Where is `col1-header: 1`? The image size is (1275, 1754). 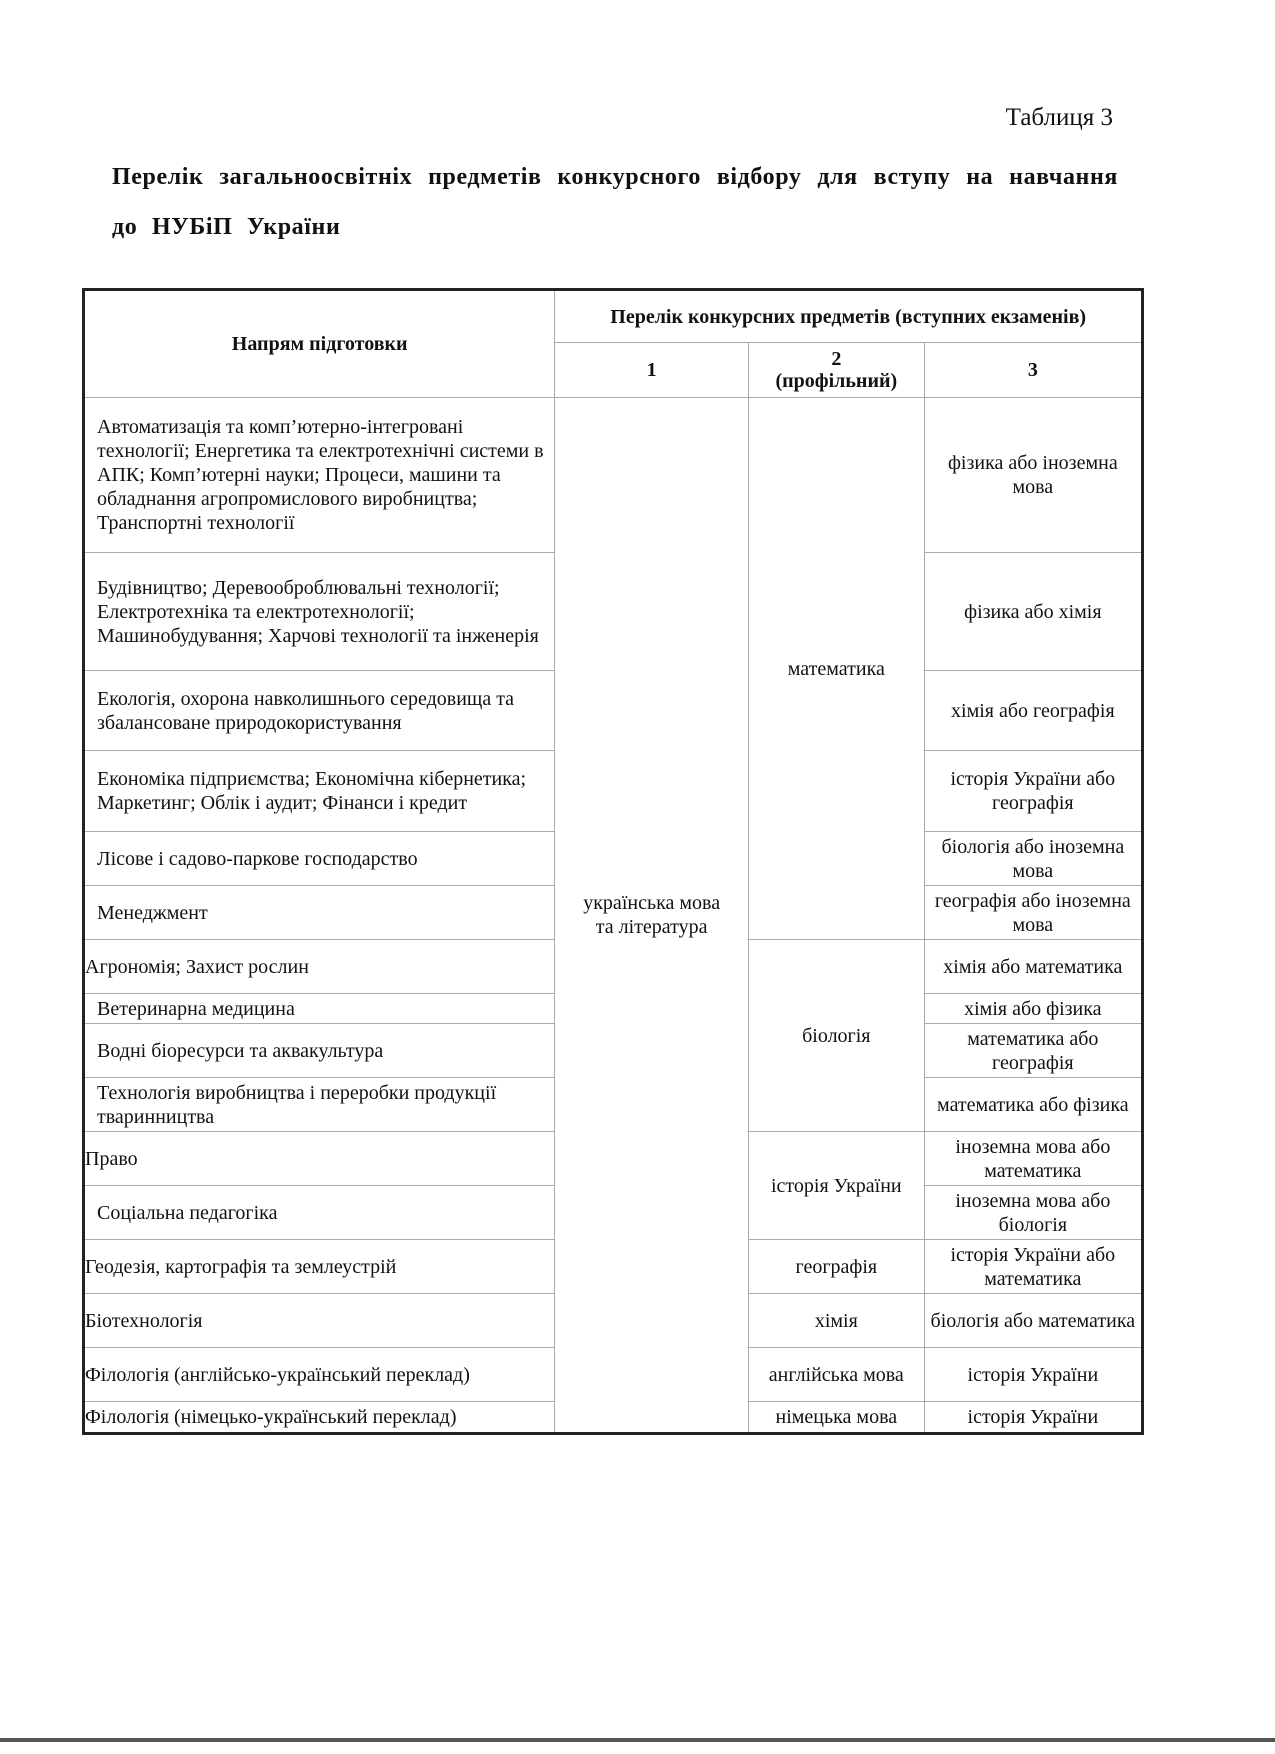
col1-header: 1 is located at coordinates (651, 370).